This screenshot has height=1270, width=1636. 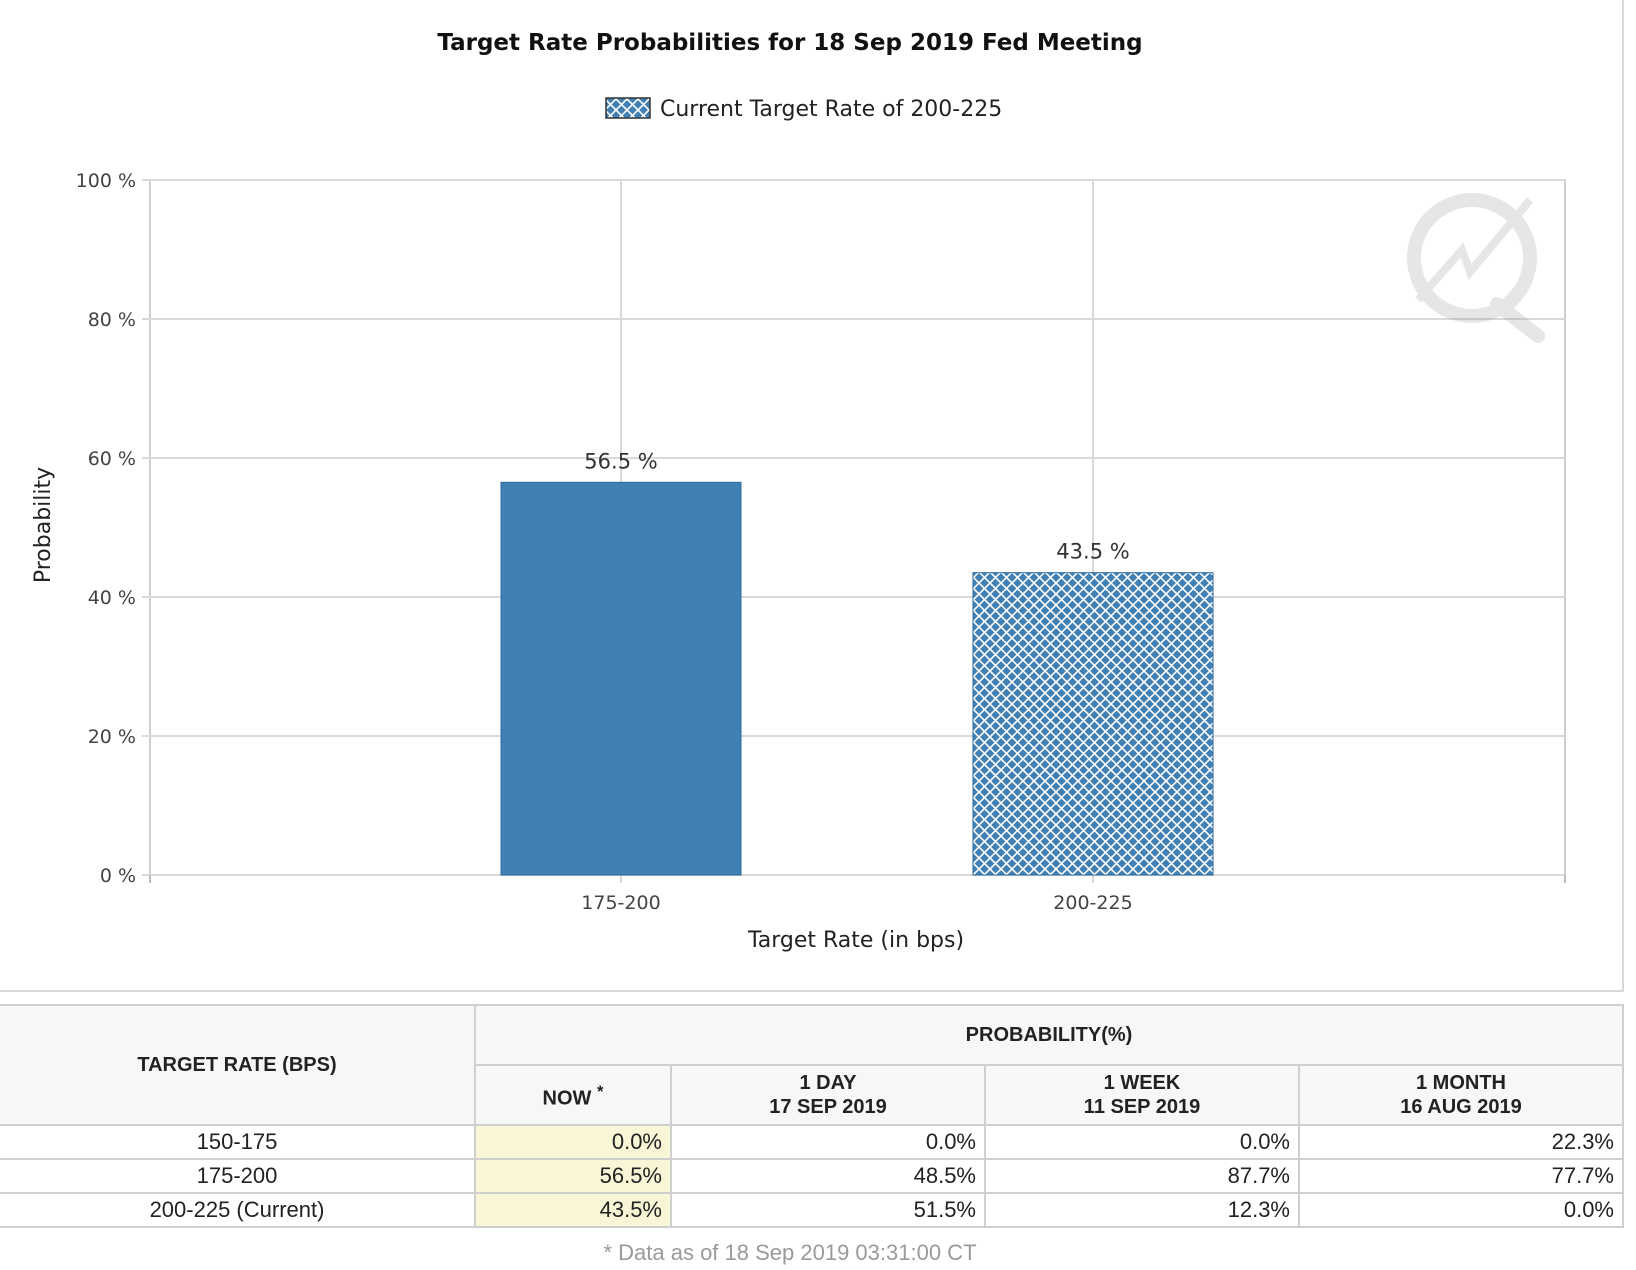 What do you see at coordinates (106, 181) in the screenshot?
I see `y-tick-label: 100 %` at bounding box center [106, 181].